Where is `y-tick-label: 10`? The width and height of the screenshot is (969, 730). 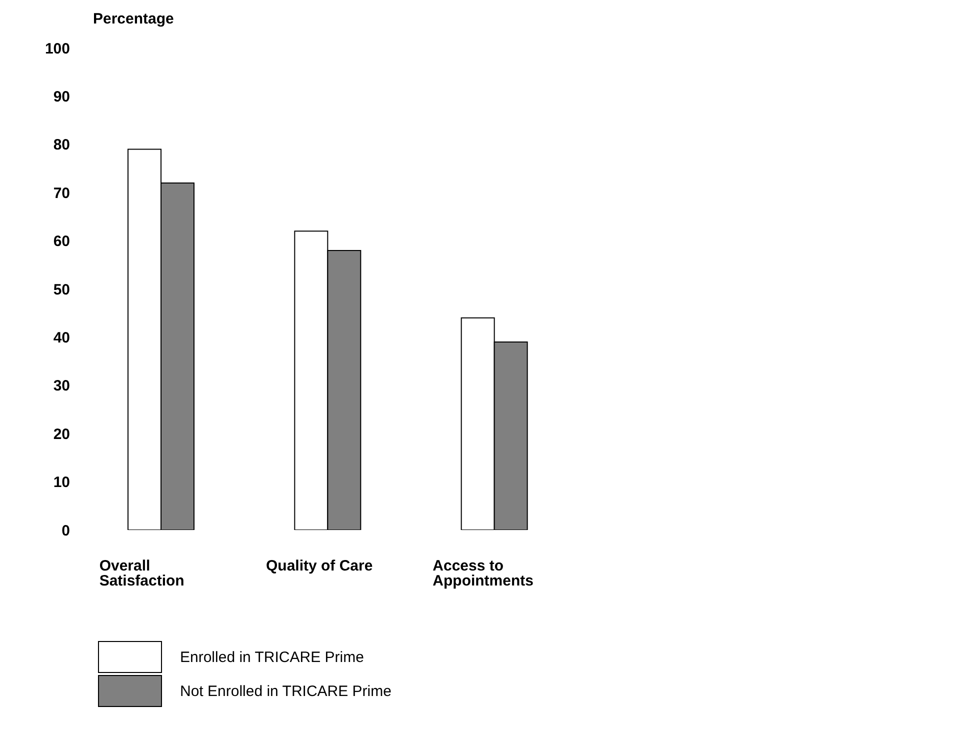
y-tick-label: 10 is located at coordinates (61, 483).